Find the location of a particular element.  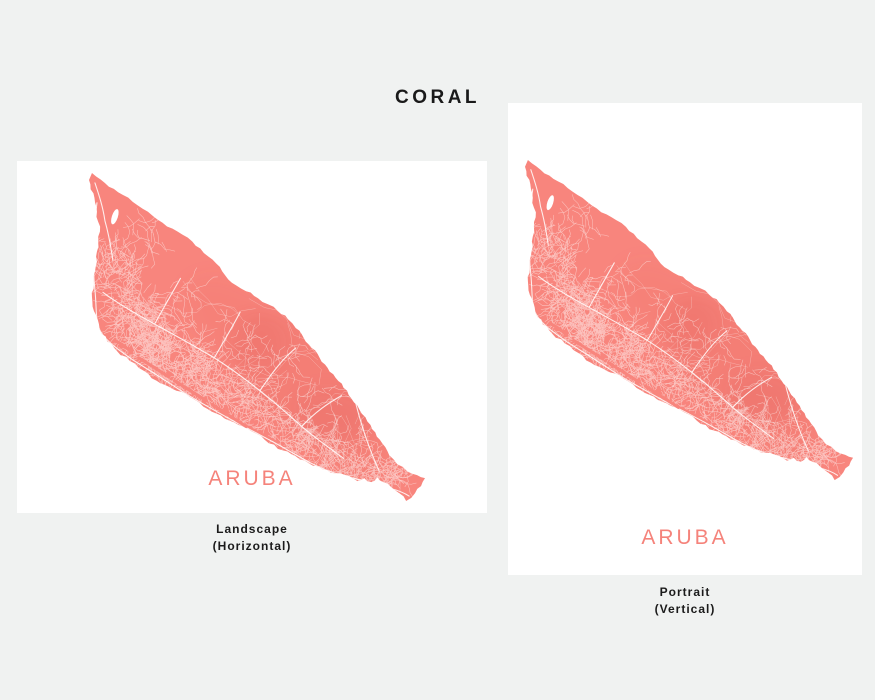

caption-landscape: Landscape (Horizontal) is located at coordinates (252, 537).